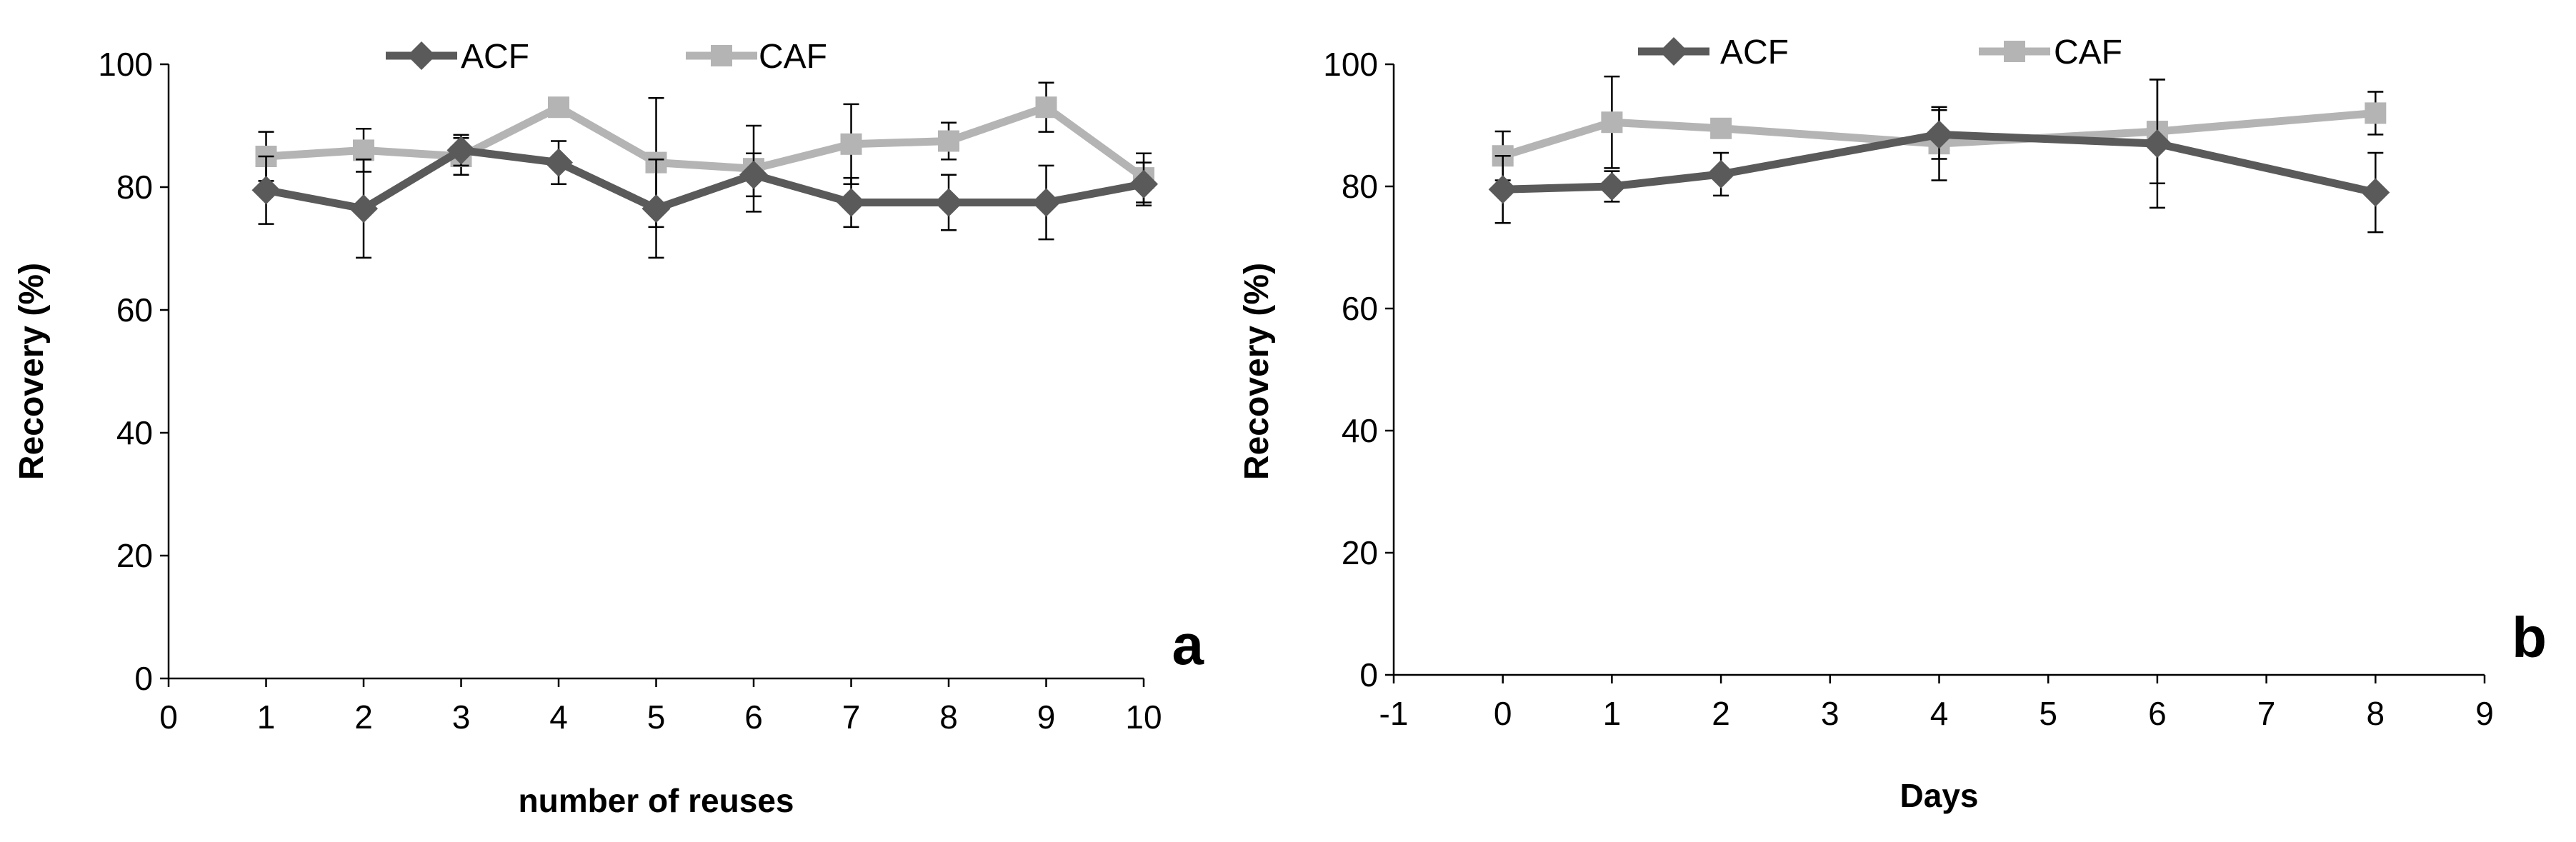 The width and height of the screenshot is (2576, 842). What do you see at coordinates (1188, 644) in the screenshot?
I see `panel-label: a` at bounding box center [1188, 644].